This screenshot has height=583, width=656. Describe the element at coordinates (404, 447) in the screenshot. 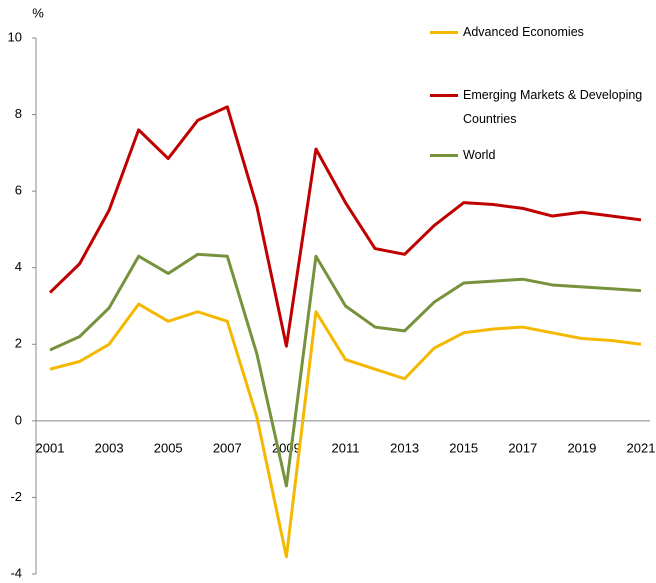

I see `x-tick-label: 2013` at that location.